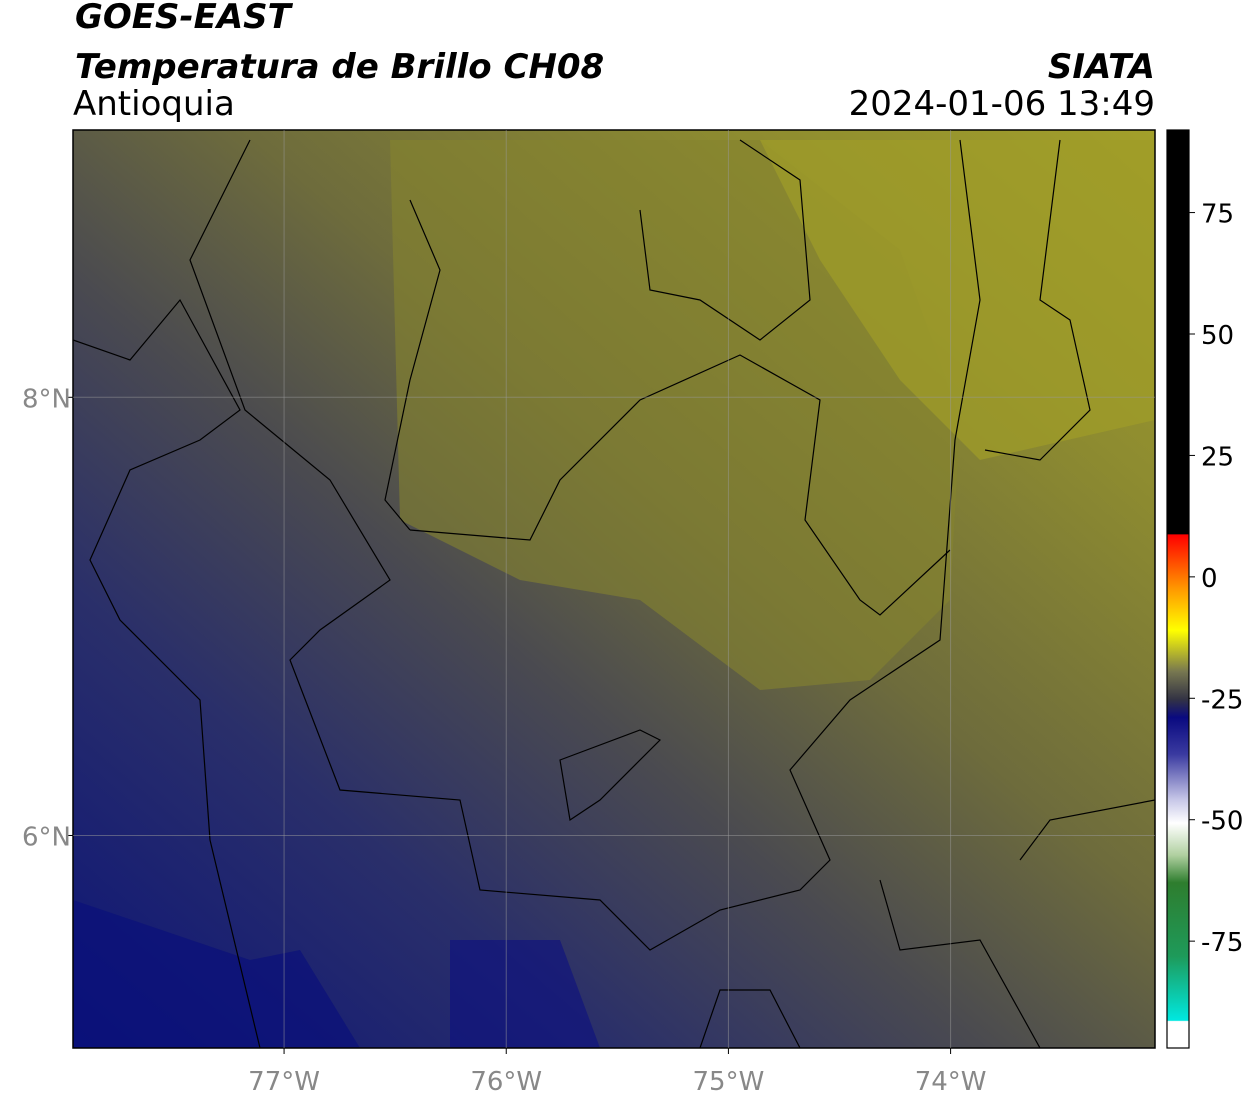 The image size is (1252, 1103). I want to click on colorbar-tick-label: -25, so click(1222, 700).